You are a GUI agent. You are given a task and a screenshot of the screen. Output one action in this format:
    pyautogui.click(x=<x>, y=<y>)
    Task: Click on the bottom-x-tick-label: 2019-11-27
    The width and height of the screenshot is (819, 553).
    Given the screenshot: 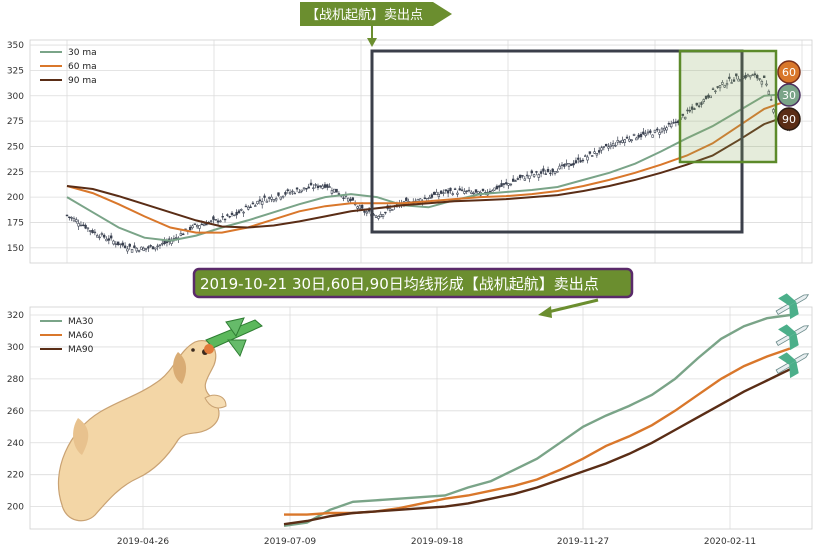 What is the action you would take?
    pyautogui.click(x=583, y=542)
    